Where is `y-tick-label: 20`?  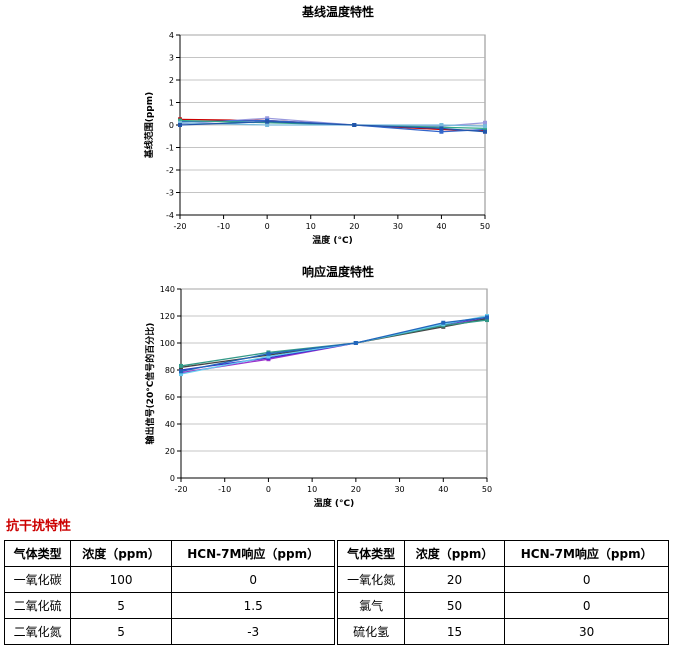
y-tick-label: 20 is located at coordinates (170, 451).